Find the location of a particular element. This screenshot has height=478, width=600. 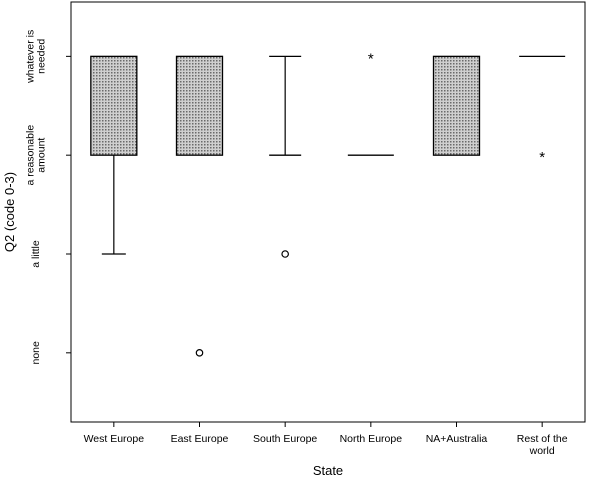

x-tick-label: East Europe is located at coordinates (200, 439).